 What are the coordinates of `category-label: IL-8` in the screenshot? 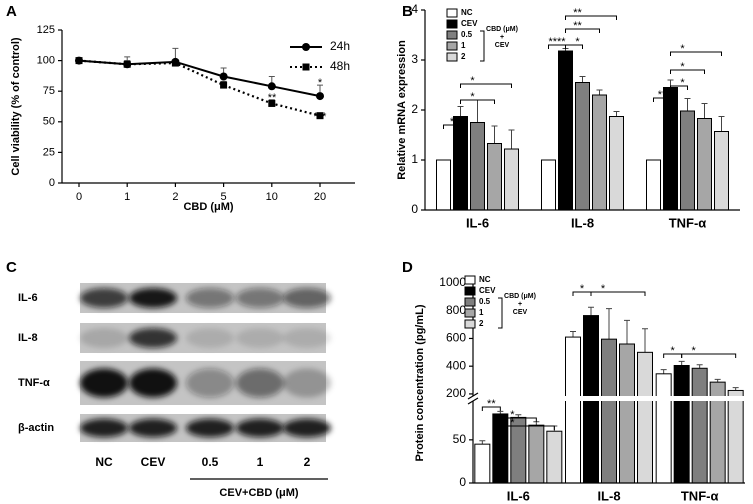 It's located at (582, 222).